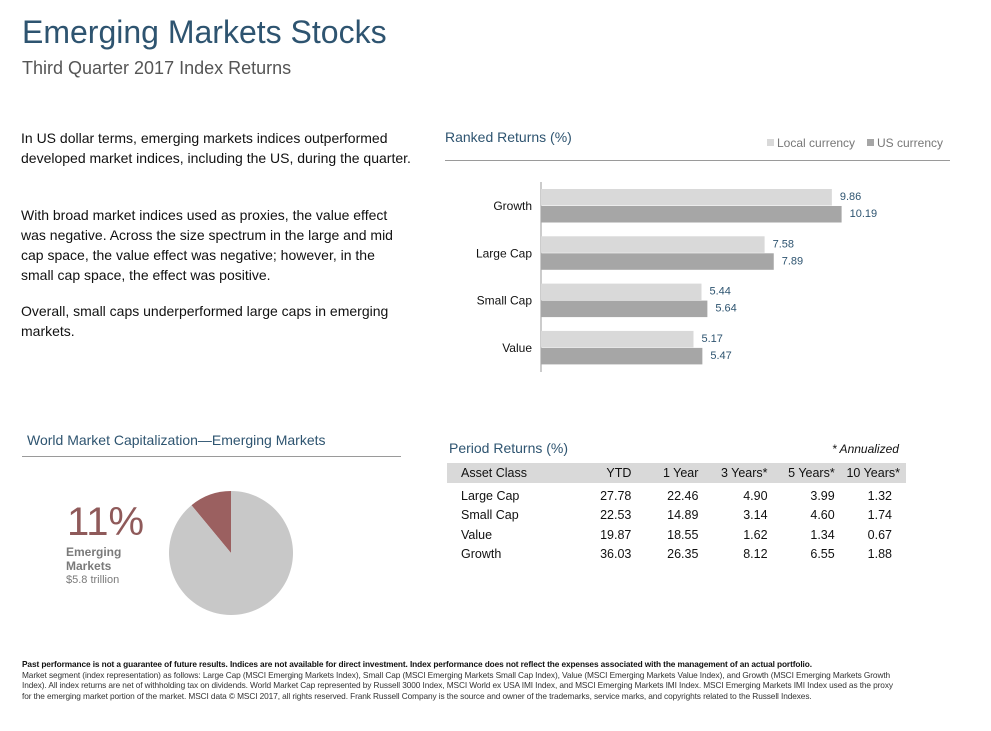  Describe the element at coordinates (879, 515) in the screenshot. I see `table-cell: 1.74` at that location.